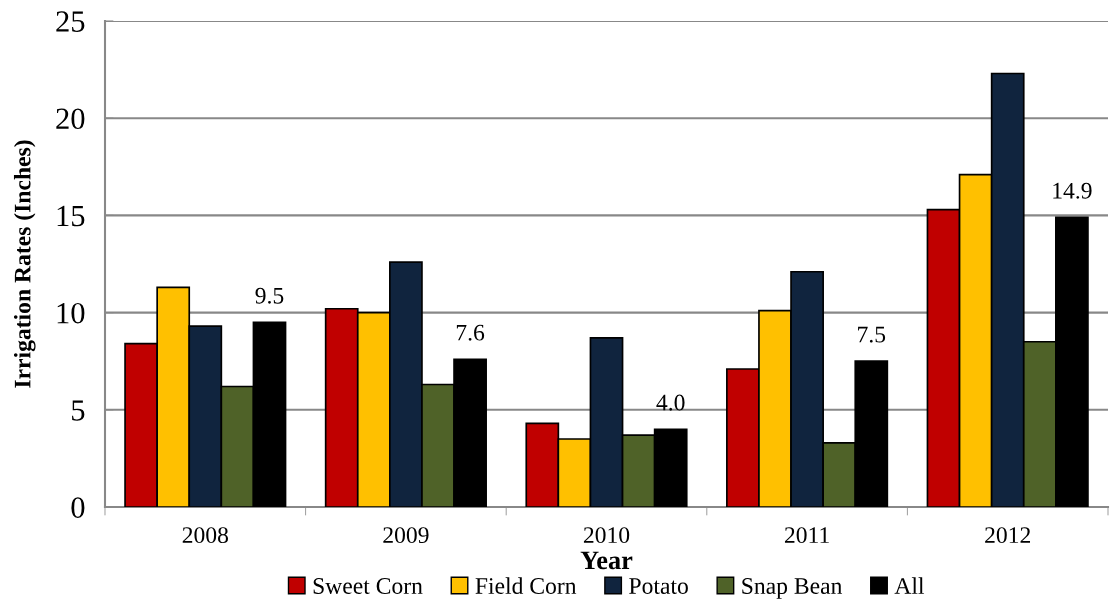 Image resolution: width=1112 pixels, height=613 pixels. Describe the element at coordinates (658, 586) in the screenshot. I see `legend-label: Potato` at that location.